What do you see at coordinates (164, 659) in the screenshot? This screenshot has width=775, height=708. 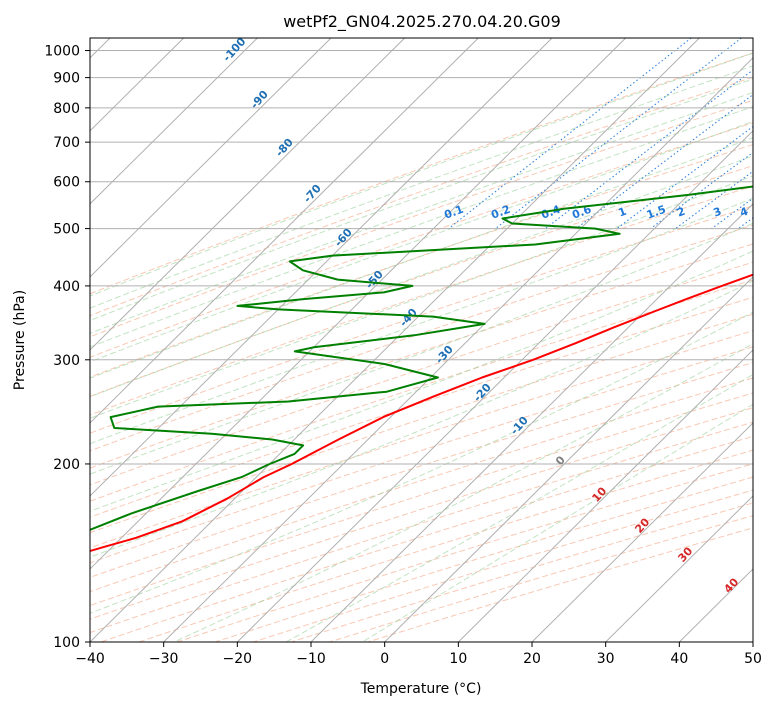 I see `x-tick-label: −30` at bounding box center [164, 659].